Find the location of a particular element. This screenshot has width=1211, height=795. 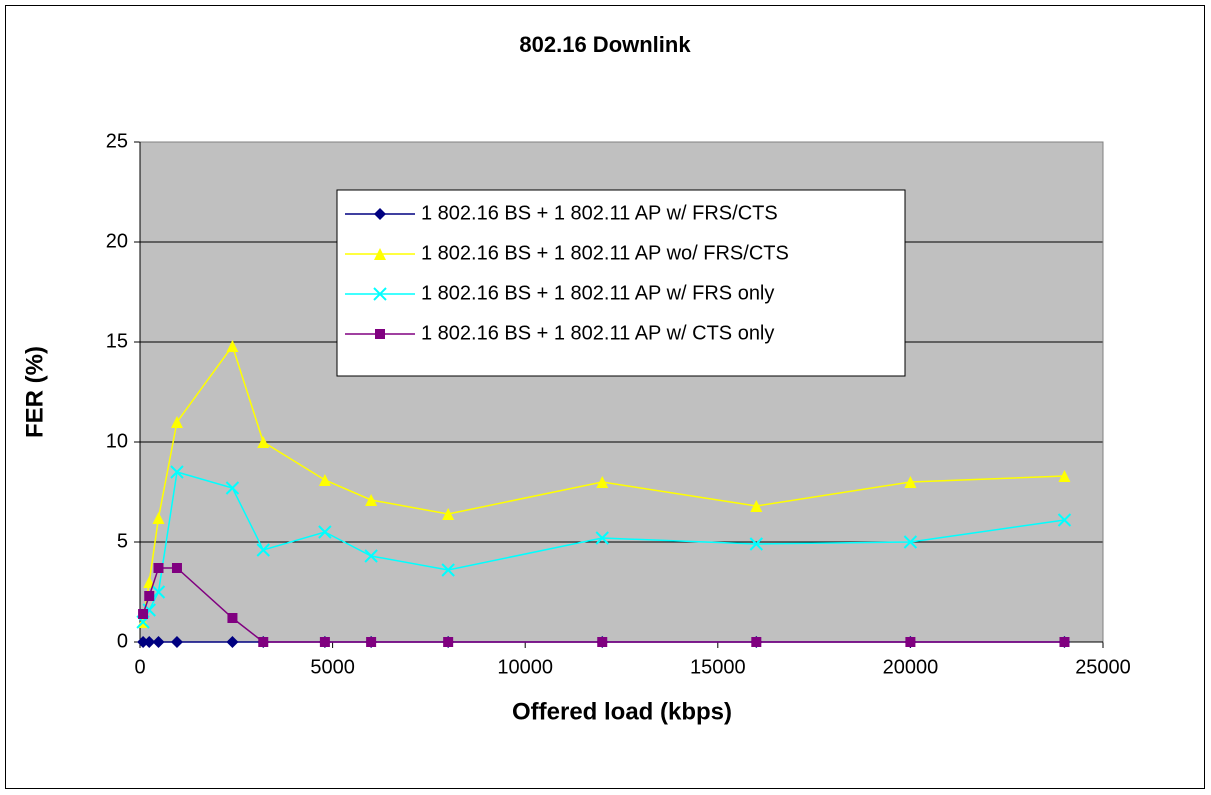

x-axis-label: Offered load (kbps) is located at coordinates (622, 711).